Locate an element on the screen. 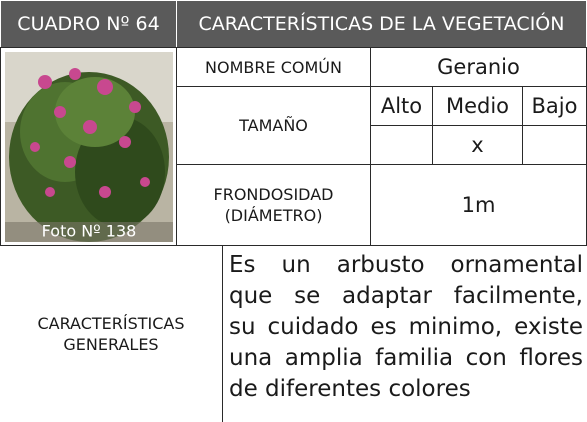 This screenshot has height=422, width=587. size-option: Medio is located at coordinates (477, 106).